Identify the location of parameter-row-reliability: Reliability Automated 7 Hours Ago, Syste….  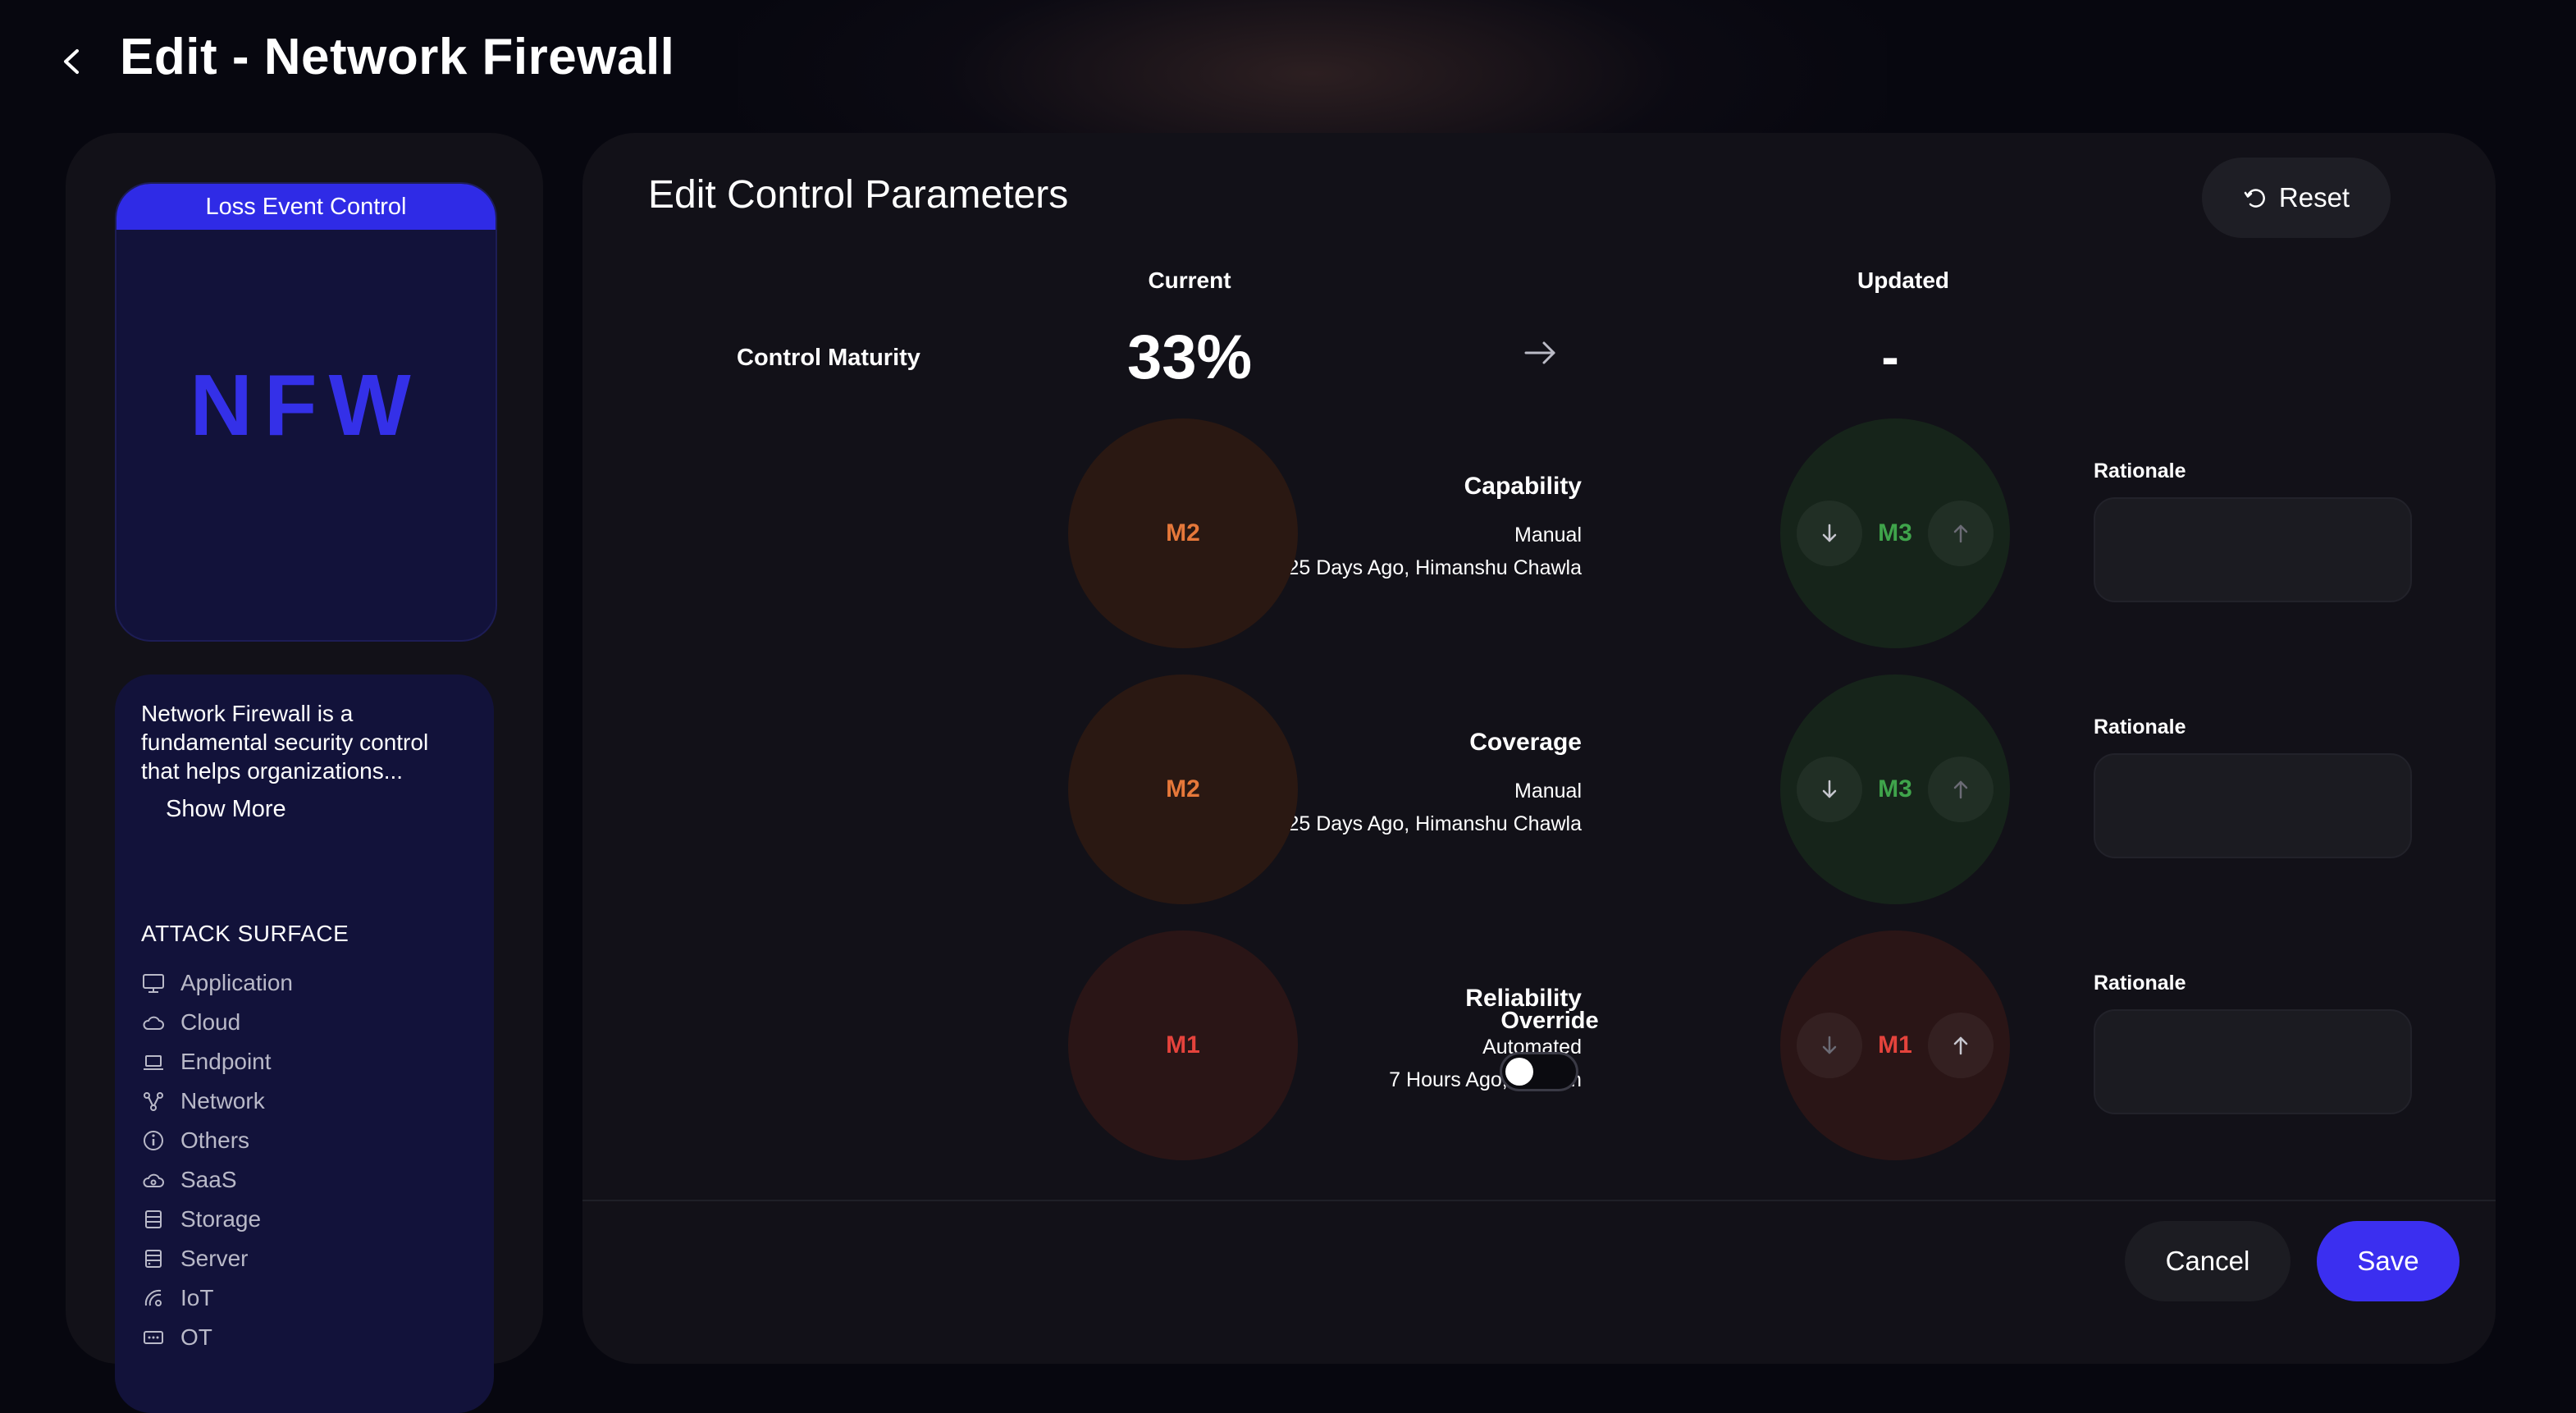
(1539, 1045).